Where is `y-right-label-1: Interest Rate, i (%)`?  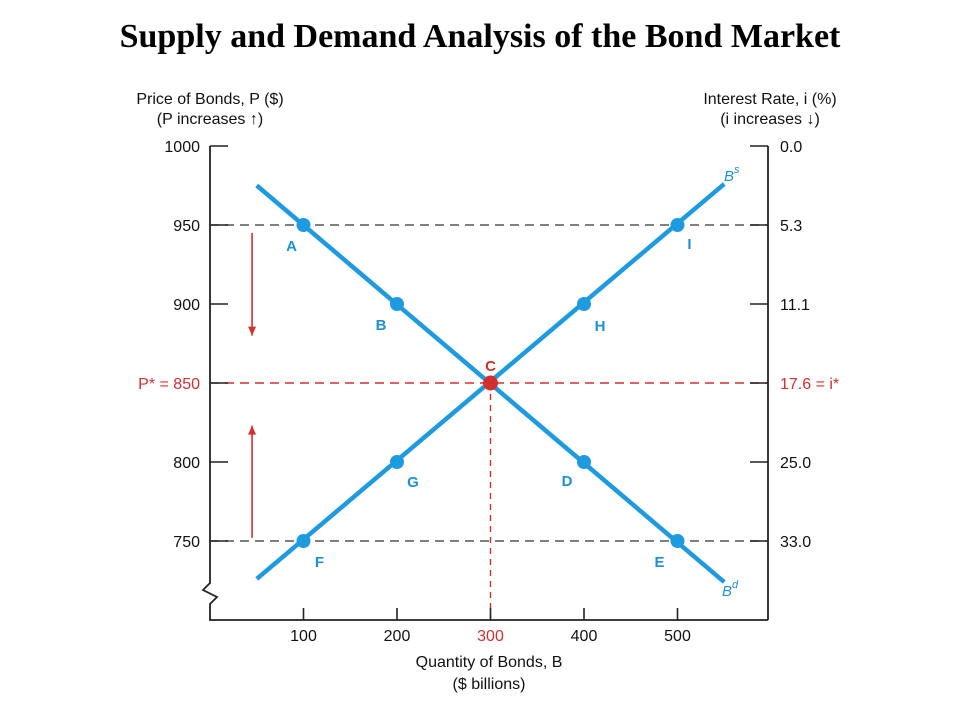
y-right-label-1: Interest Rate, i (%) is located at coordinates (769, 99).